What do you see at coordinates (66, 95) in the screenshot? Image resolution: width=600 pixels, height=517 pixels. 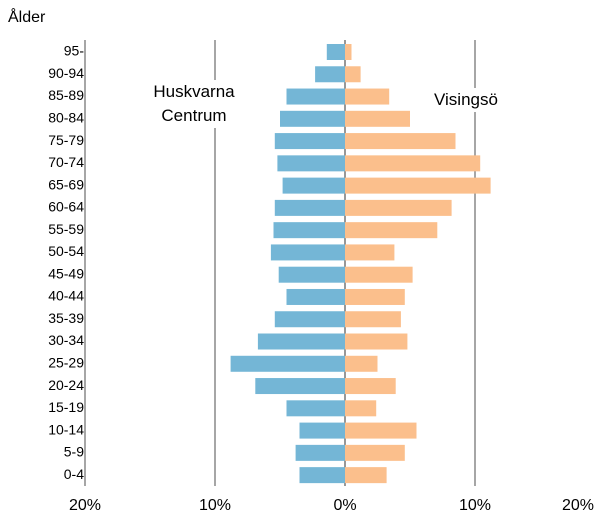 I see `y-tick-label: 85-89` at bounding box center [66, 95].